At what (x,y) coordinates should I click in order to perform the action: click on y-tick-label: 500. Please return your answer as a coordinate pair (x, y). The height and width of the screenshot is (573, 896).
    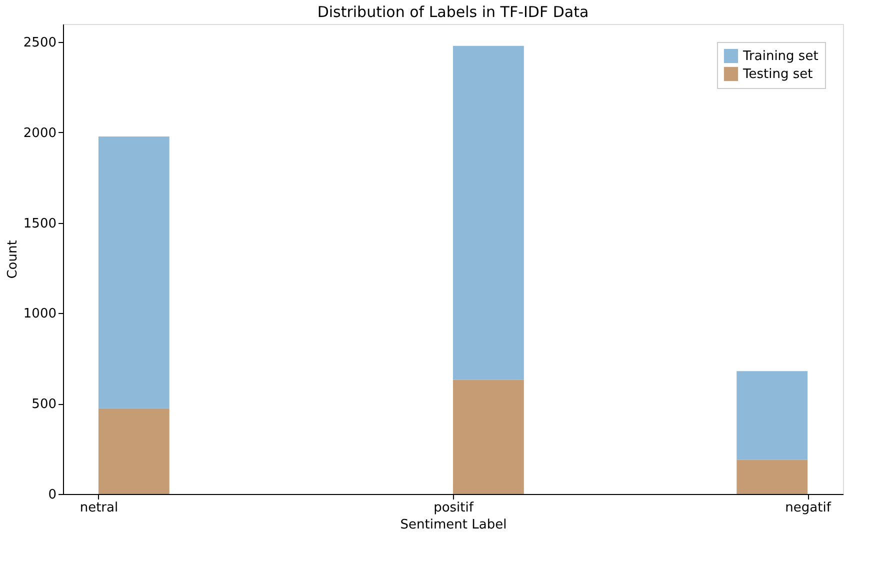
    Looking at the image, I should click on (44, 404).